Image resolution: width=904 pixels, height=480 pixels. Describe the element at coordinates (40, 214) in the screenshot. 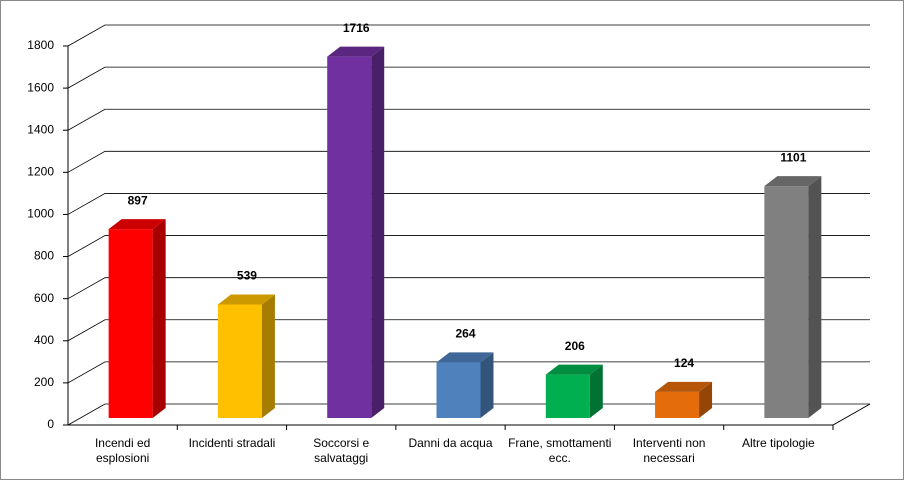

I see `y-tick-label: 1000` at that location.